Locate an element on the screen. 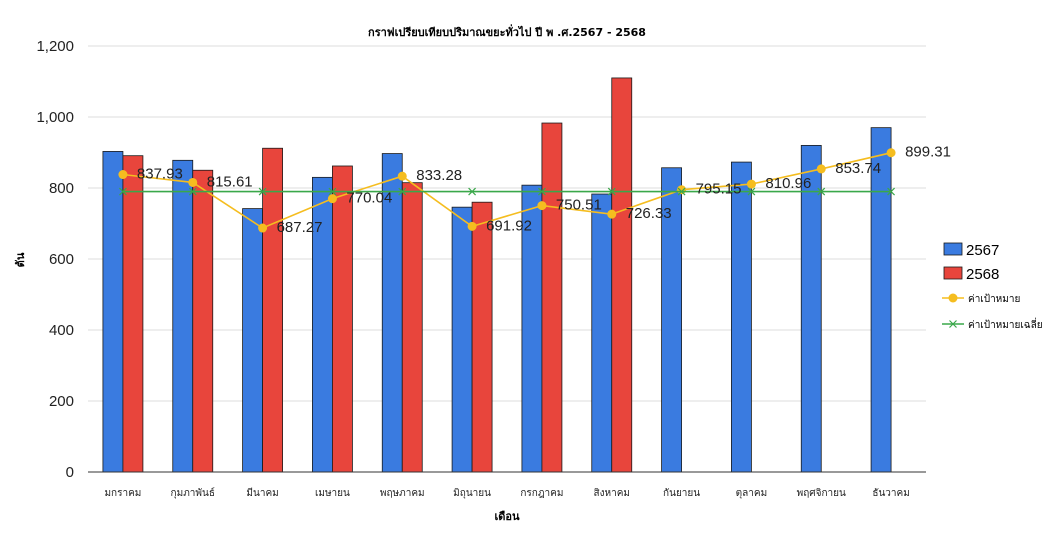 The image size is (1054, 535). legend-label: 2567 is located at coordinates (982, 250).